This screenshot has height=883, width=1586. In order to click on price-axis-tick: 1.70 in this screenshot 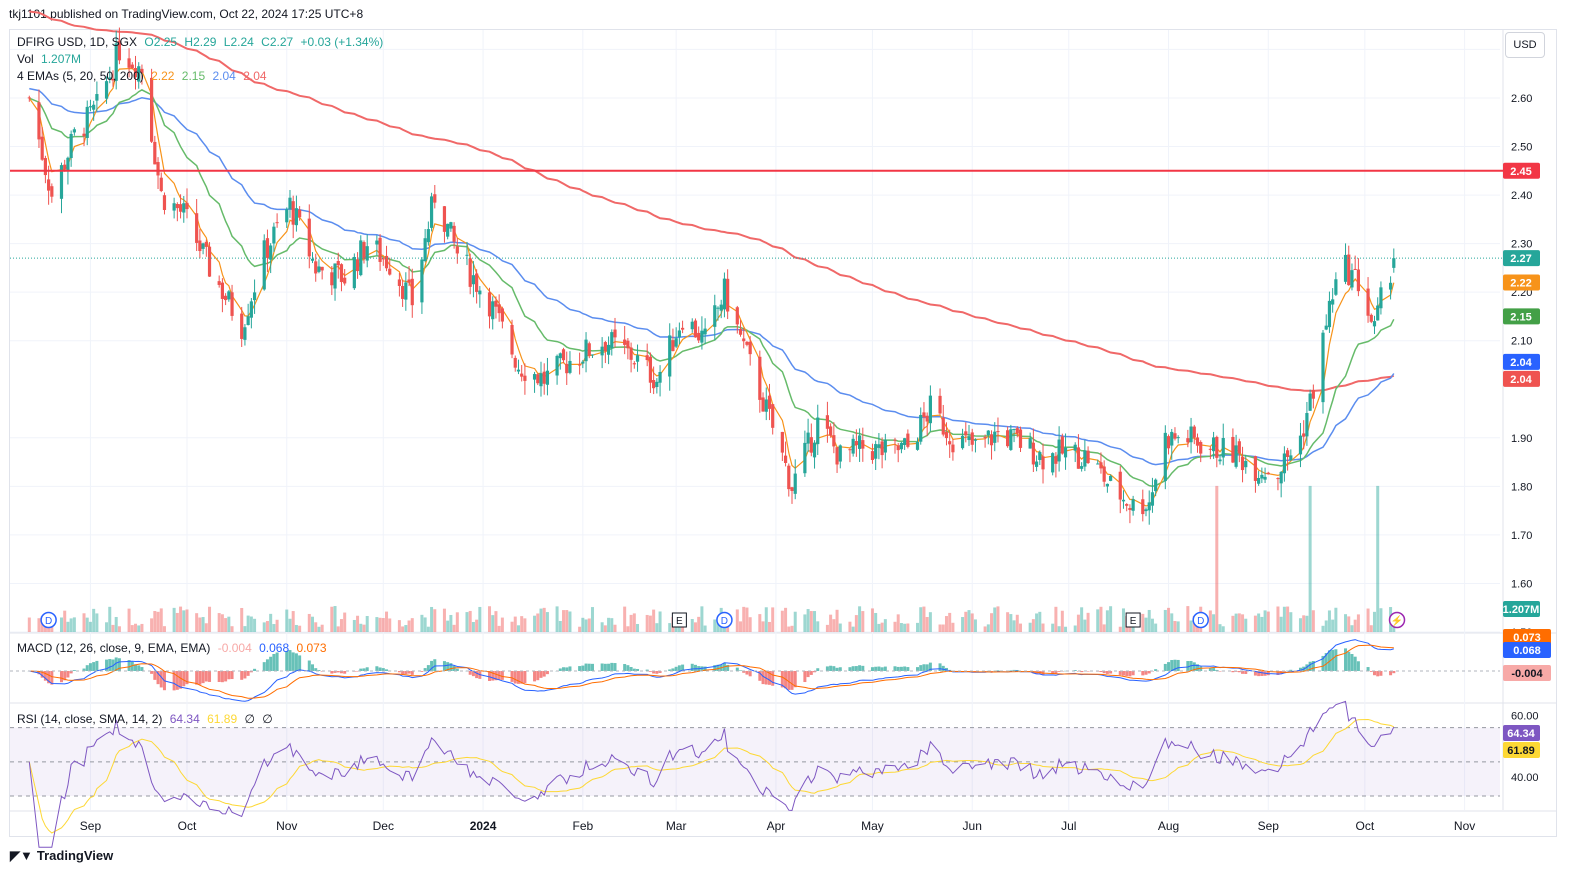, I will do `click(1521, 536)`.